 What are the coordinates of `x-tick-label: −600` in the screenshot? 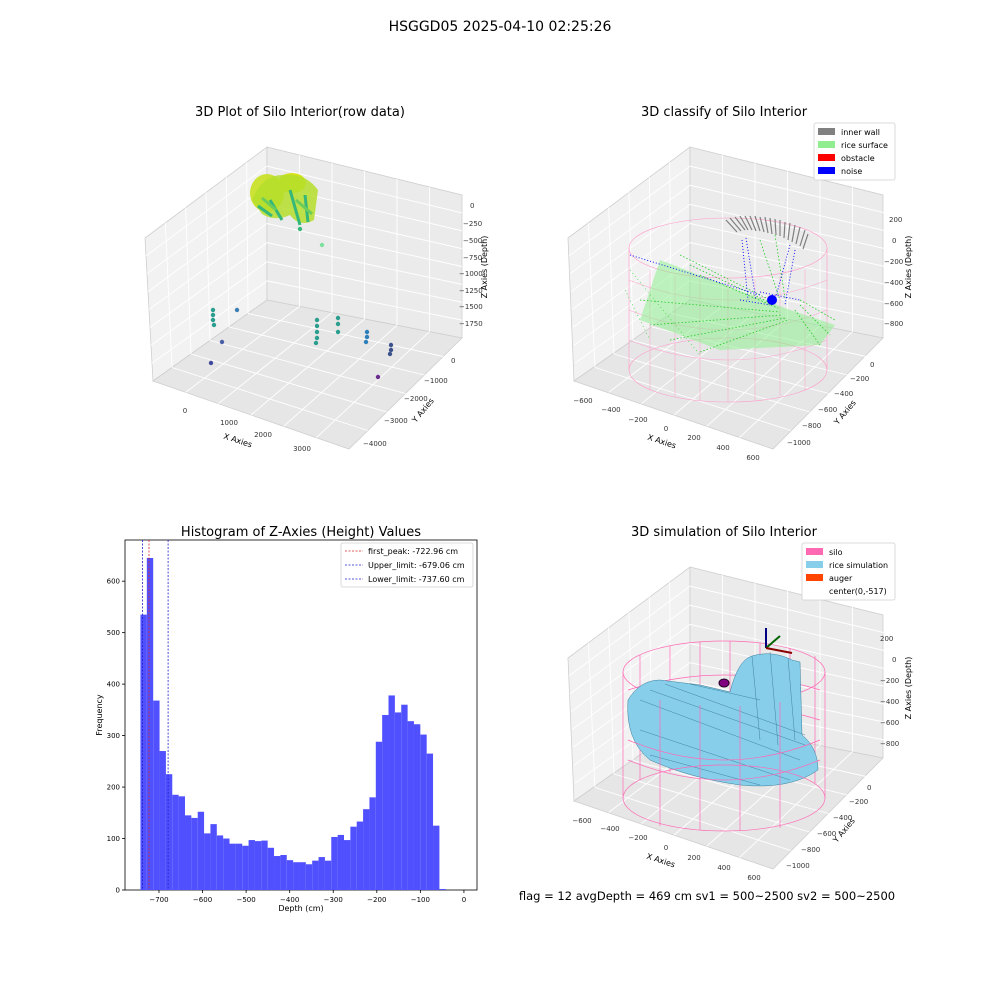 It's located at (202, 900).